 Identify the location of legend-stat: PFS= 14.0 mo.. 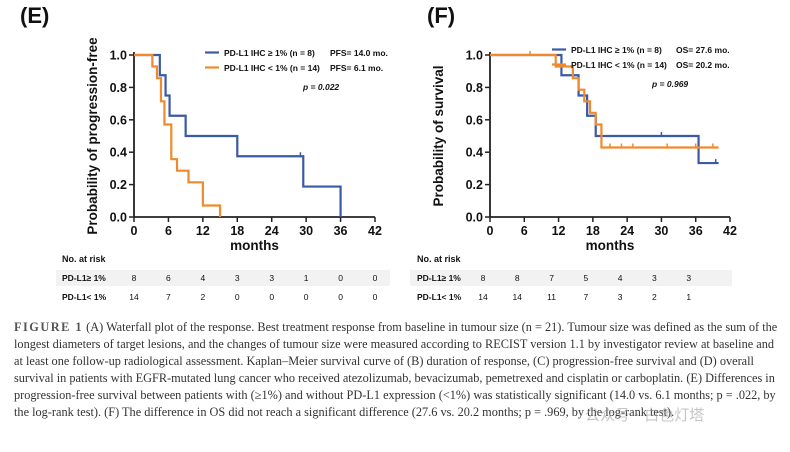
(359, 53).